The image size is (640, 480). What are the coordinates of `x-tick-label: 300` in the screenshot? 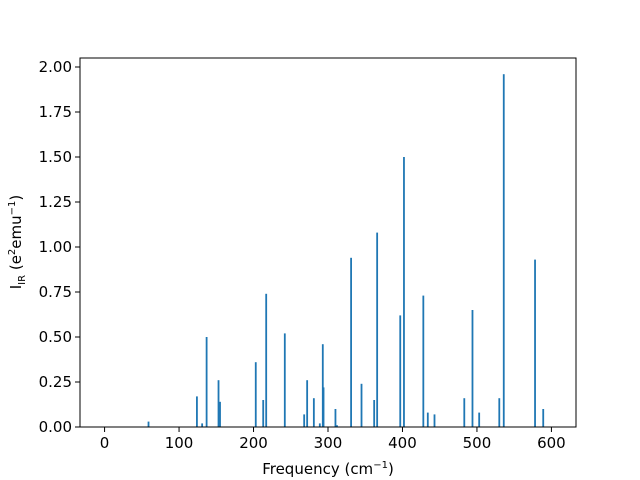 It's located at (328, 443).